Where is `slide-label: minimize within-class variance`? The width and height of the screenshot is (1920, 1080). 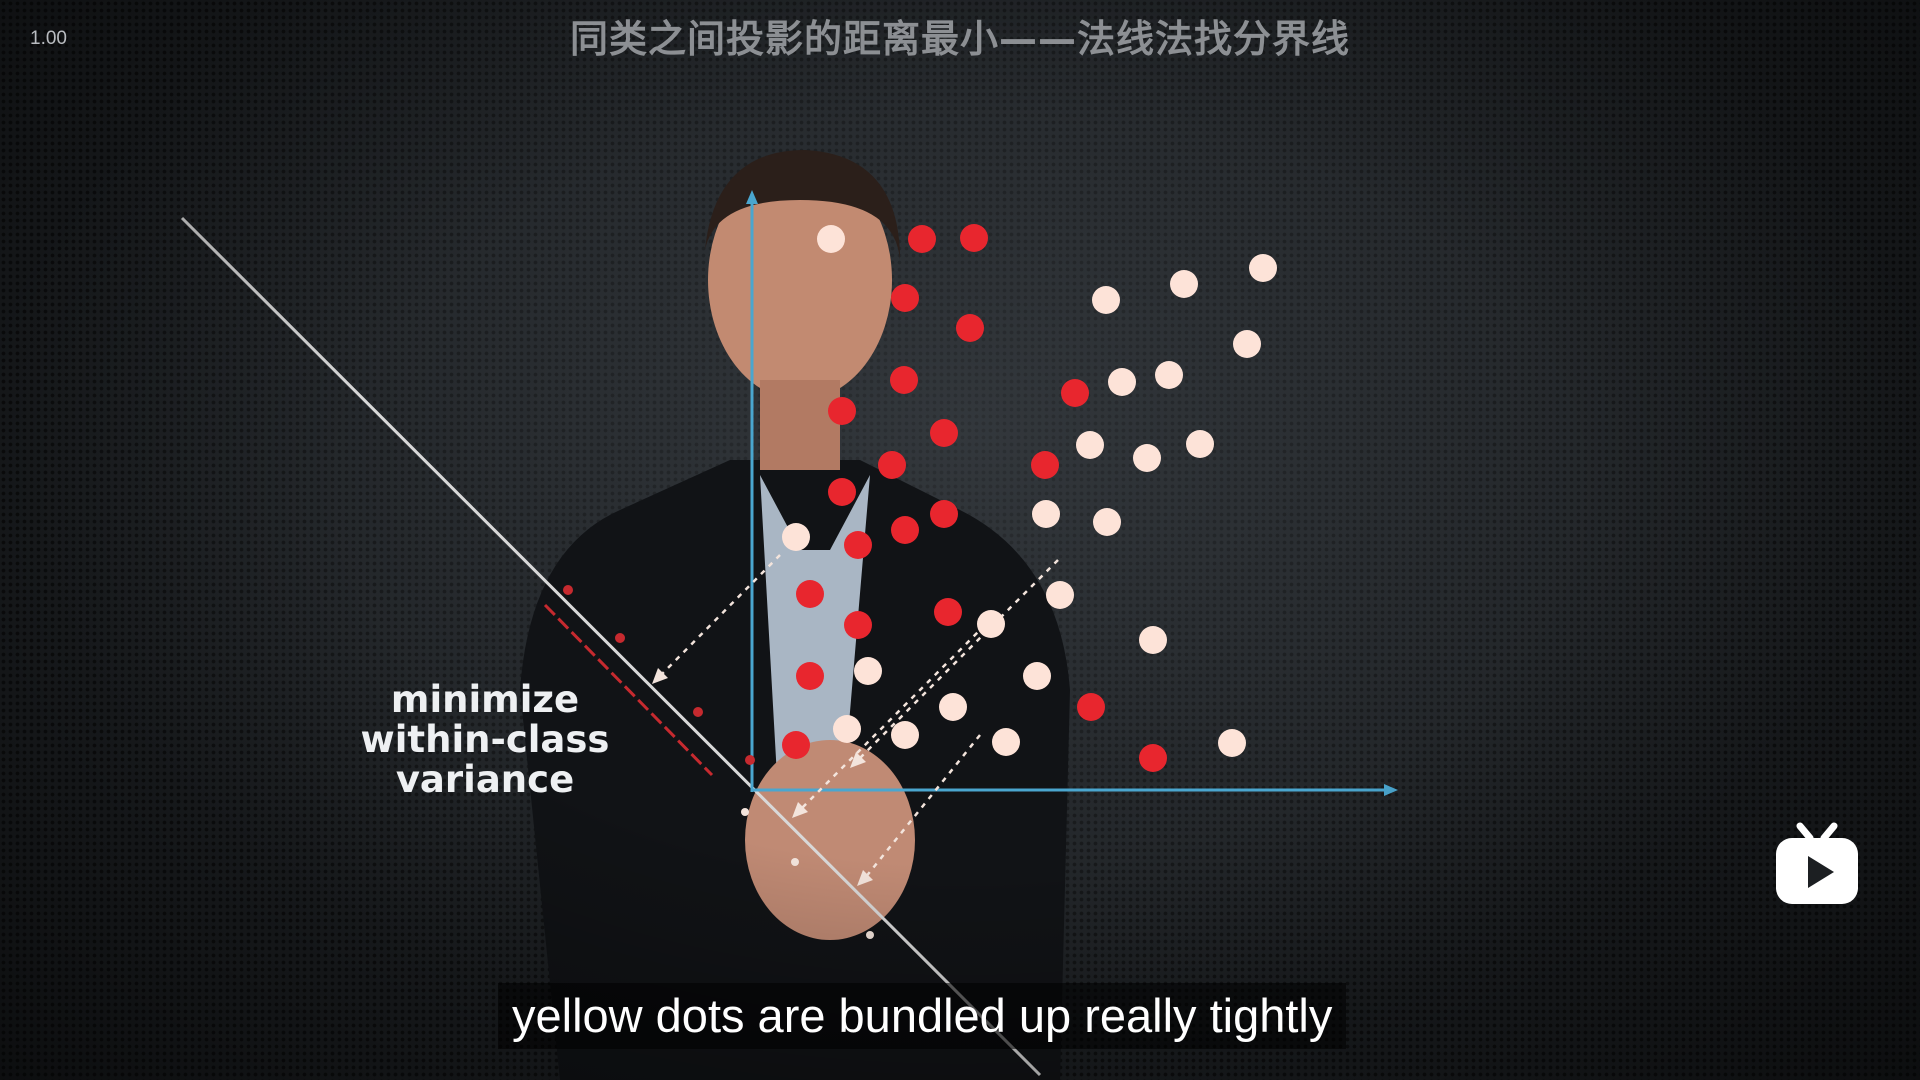
slide-label: minimize within-class variance is located at coordinates (485, 740).